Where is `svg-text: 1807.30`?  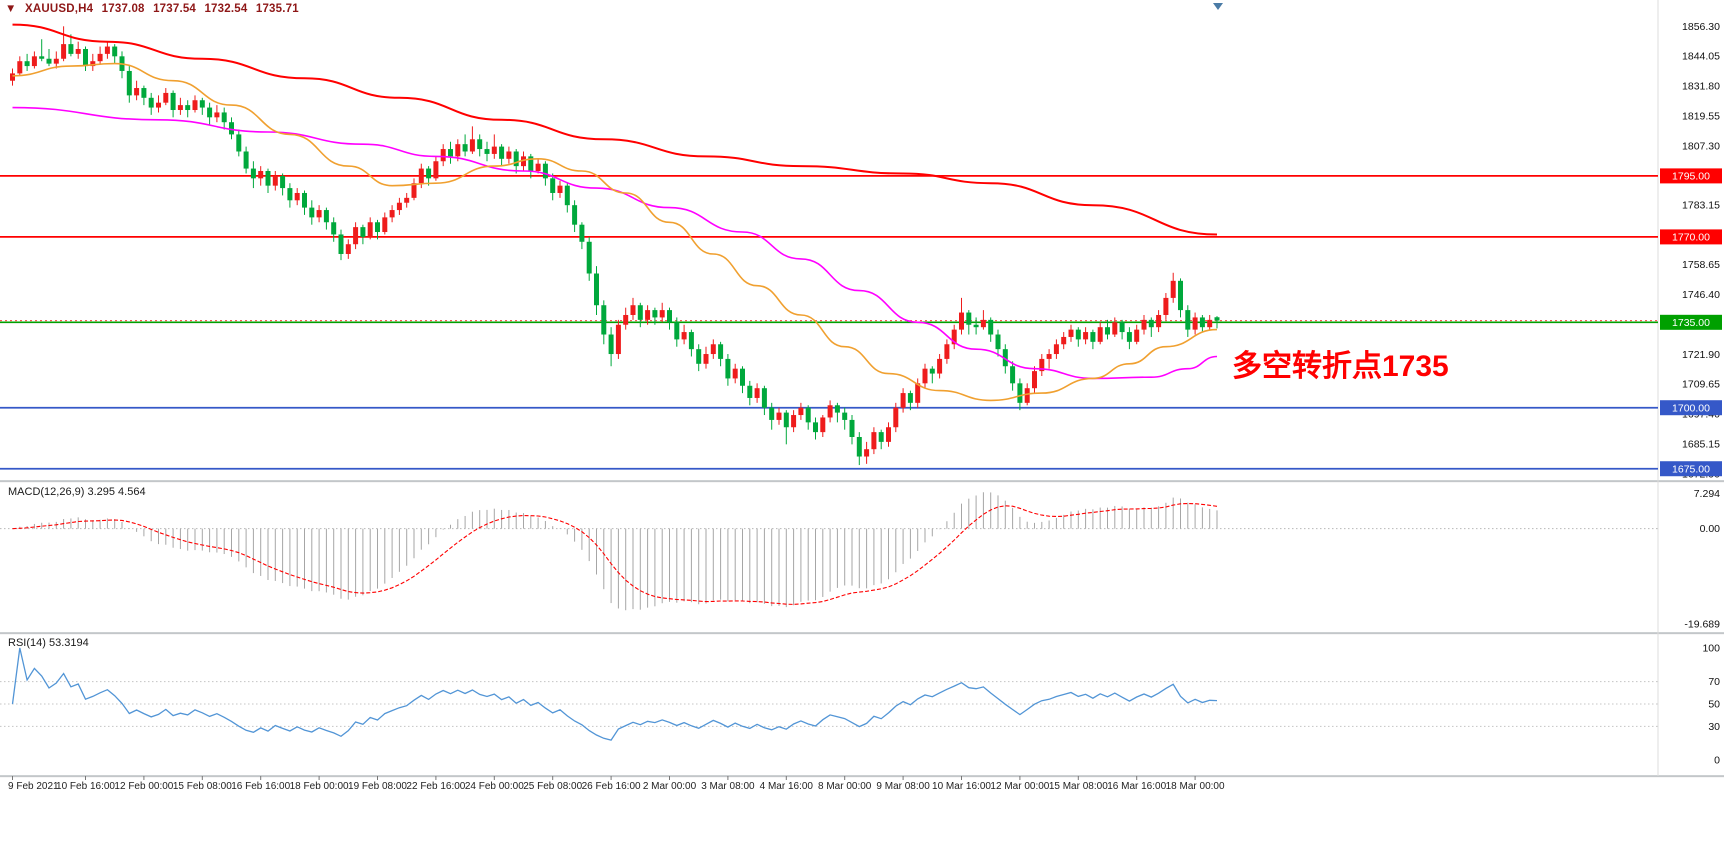
svg-text: 1807.30 is located at coordinates (1701, 146).